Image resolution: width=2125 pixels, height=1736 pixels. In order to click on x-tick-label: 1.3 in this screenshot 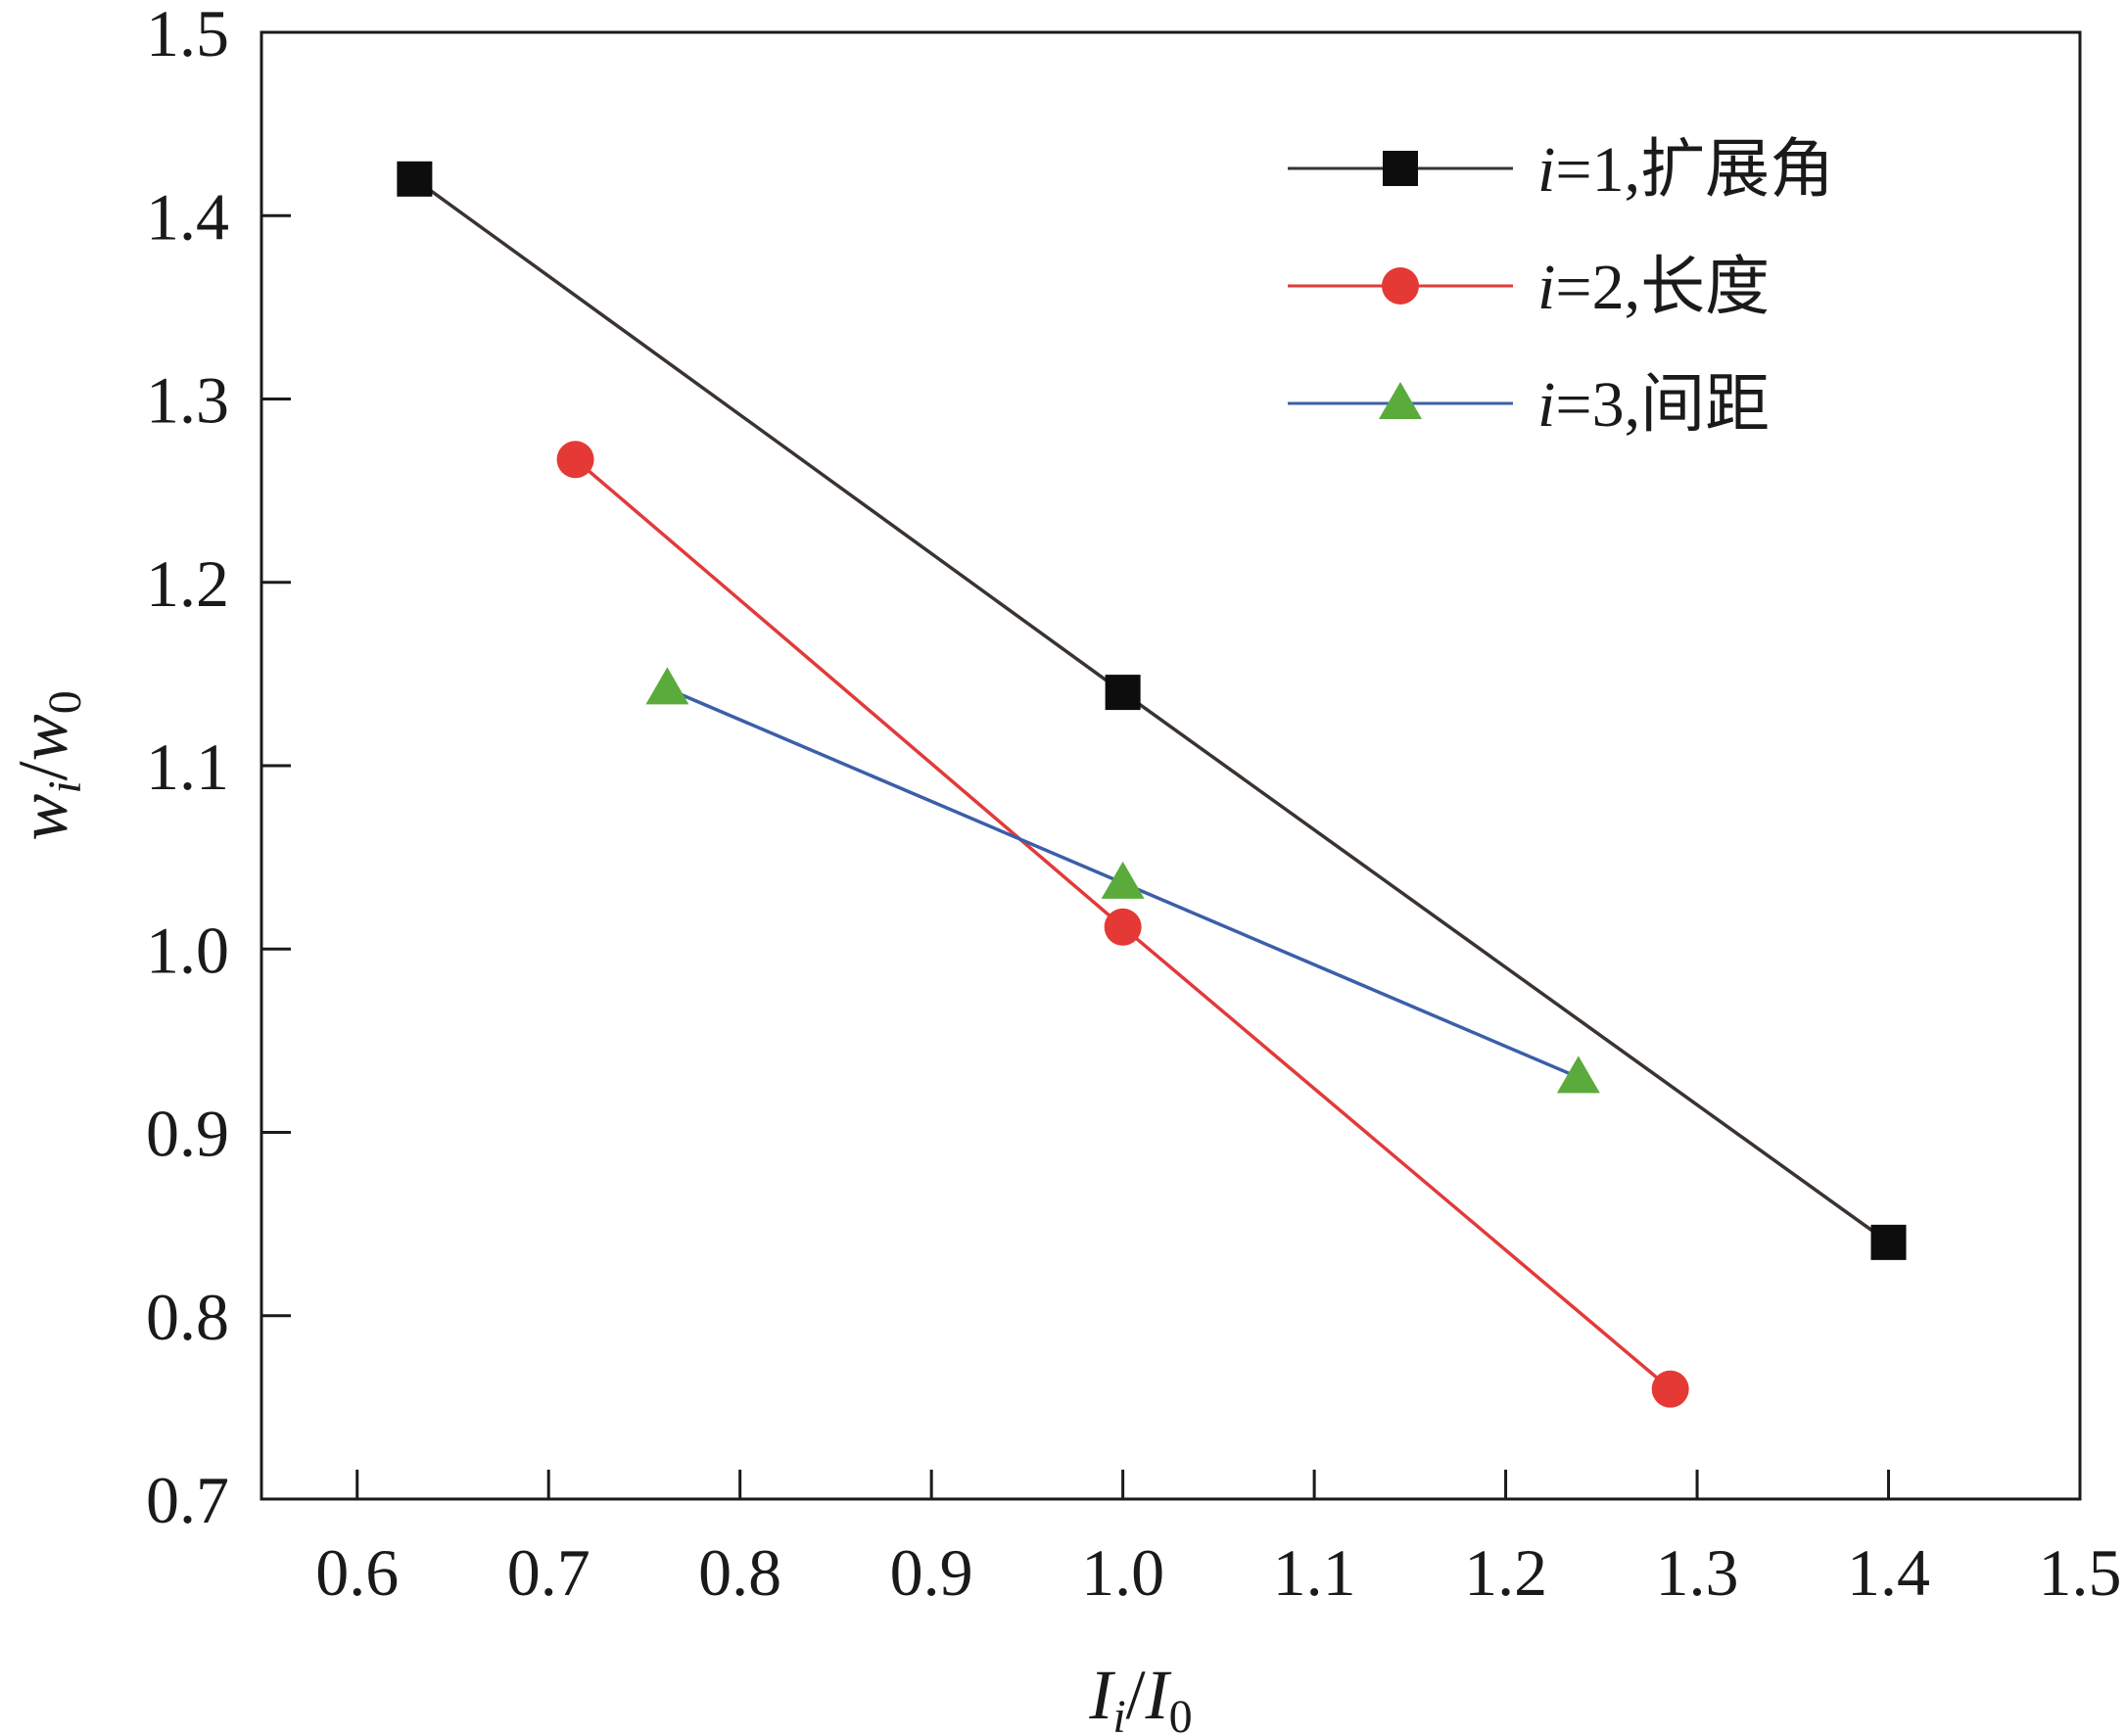, I will do `click(1697, 1572)`.